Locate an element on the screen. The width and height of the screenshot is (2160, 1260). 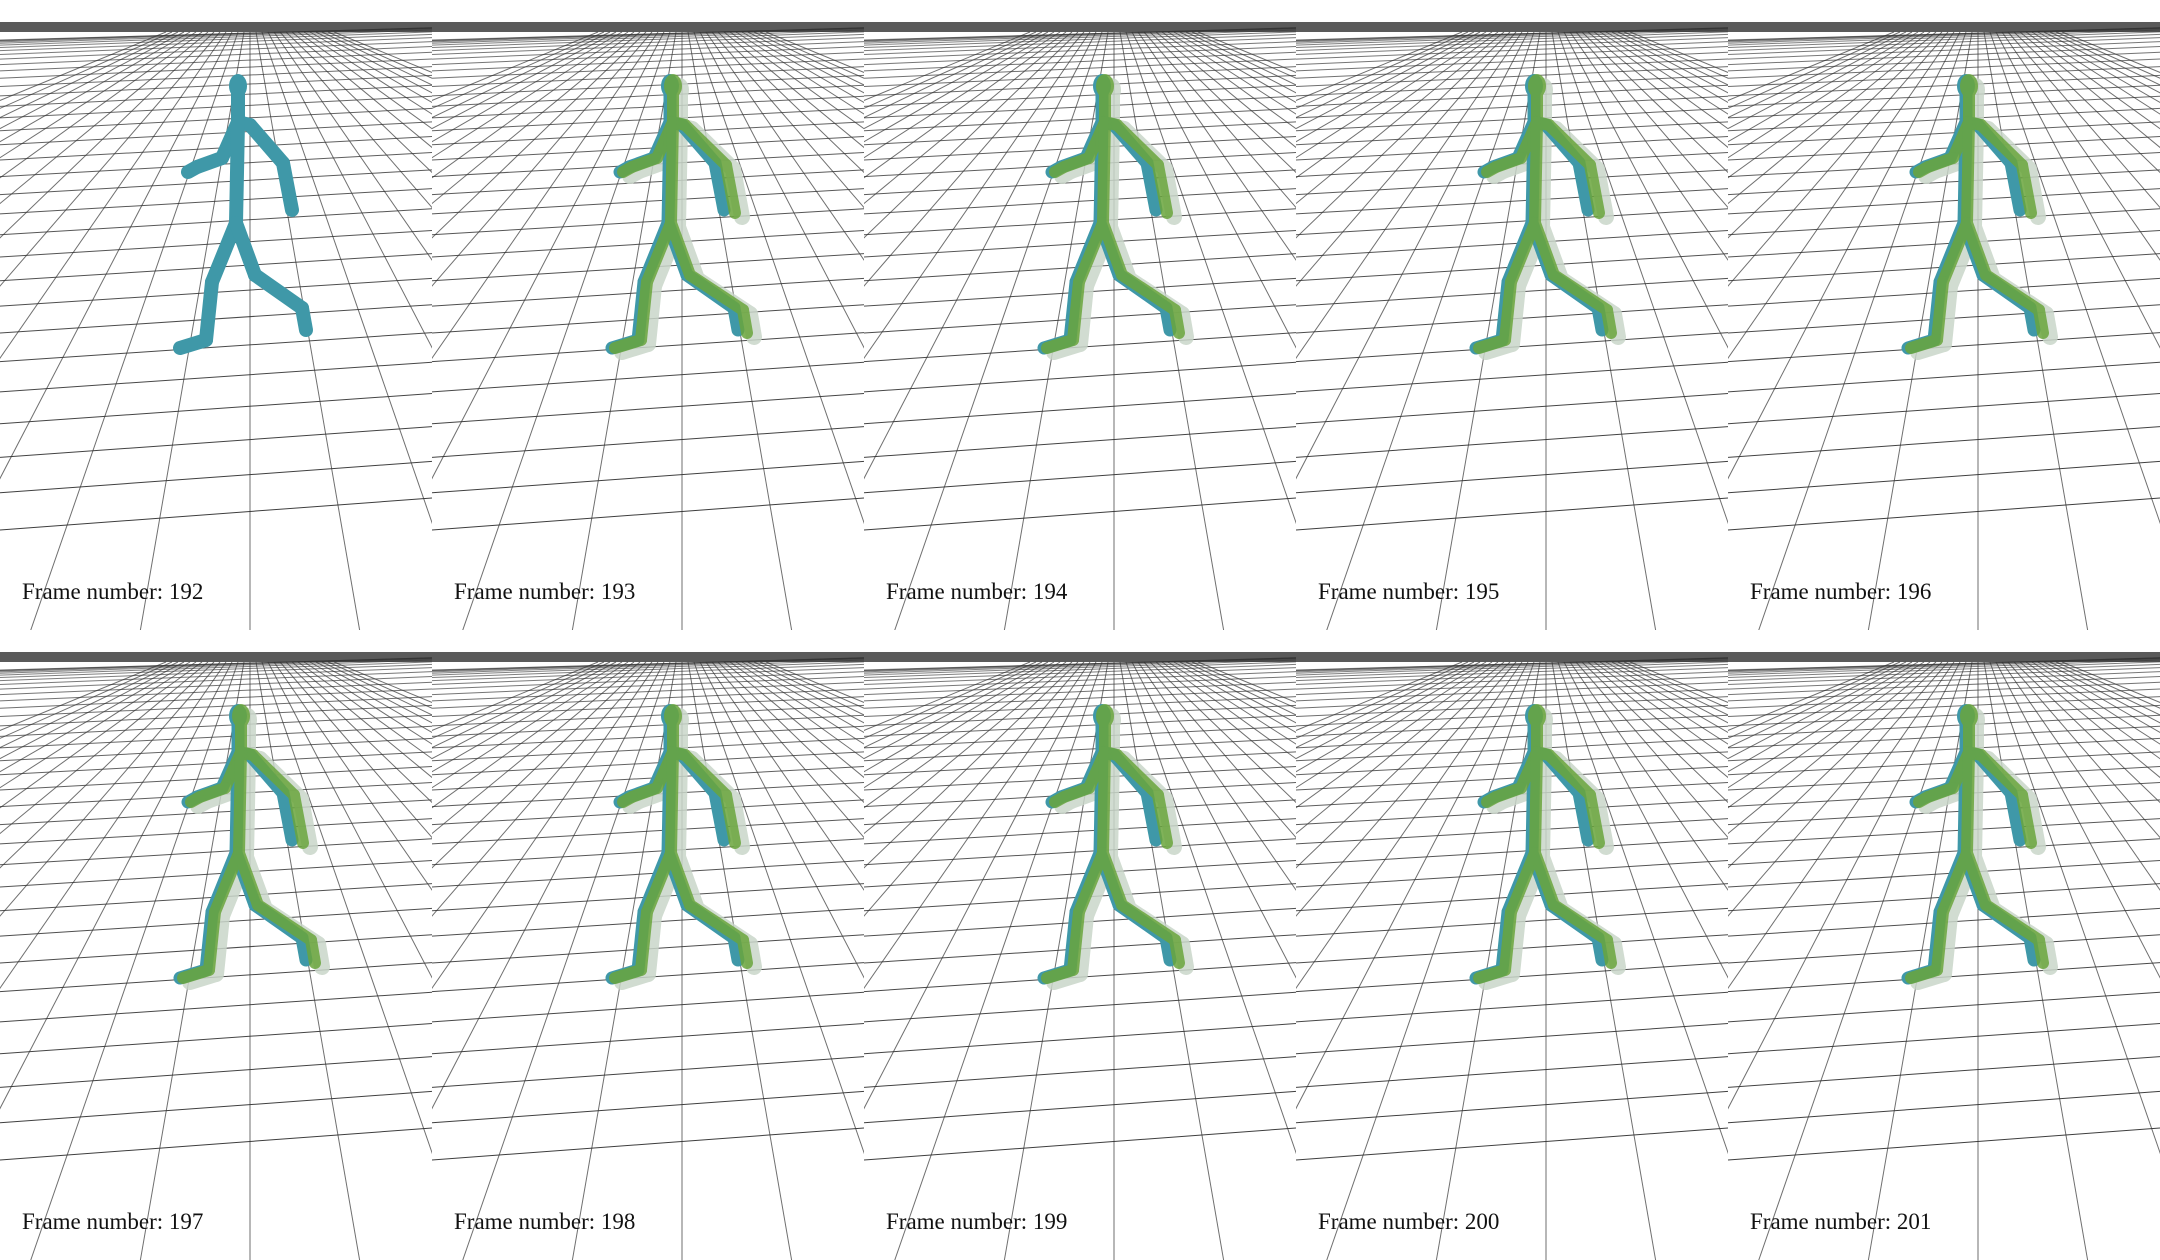
head-joint is located at coordinates (238, 86).